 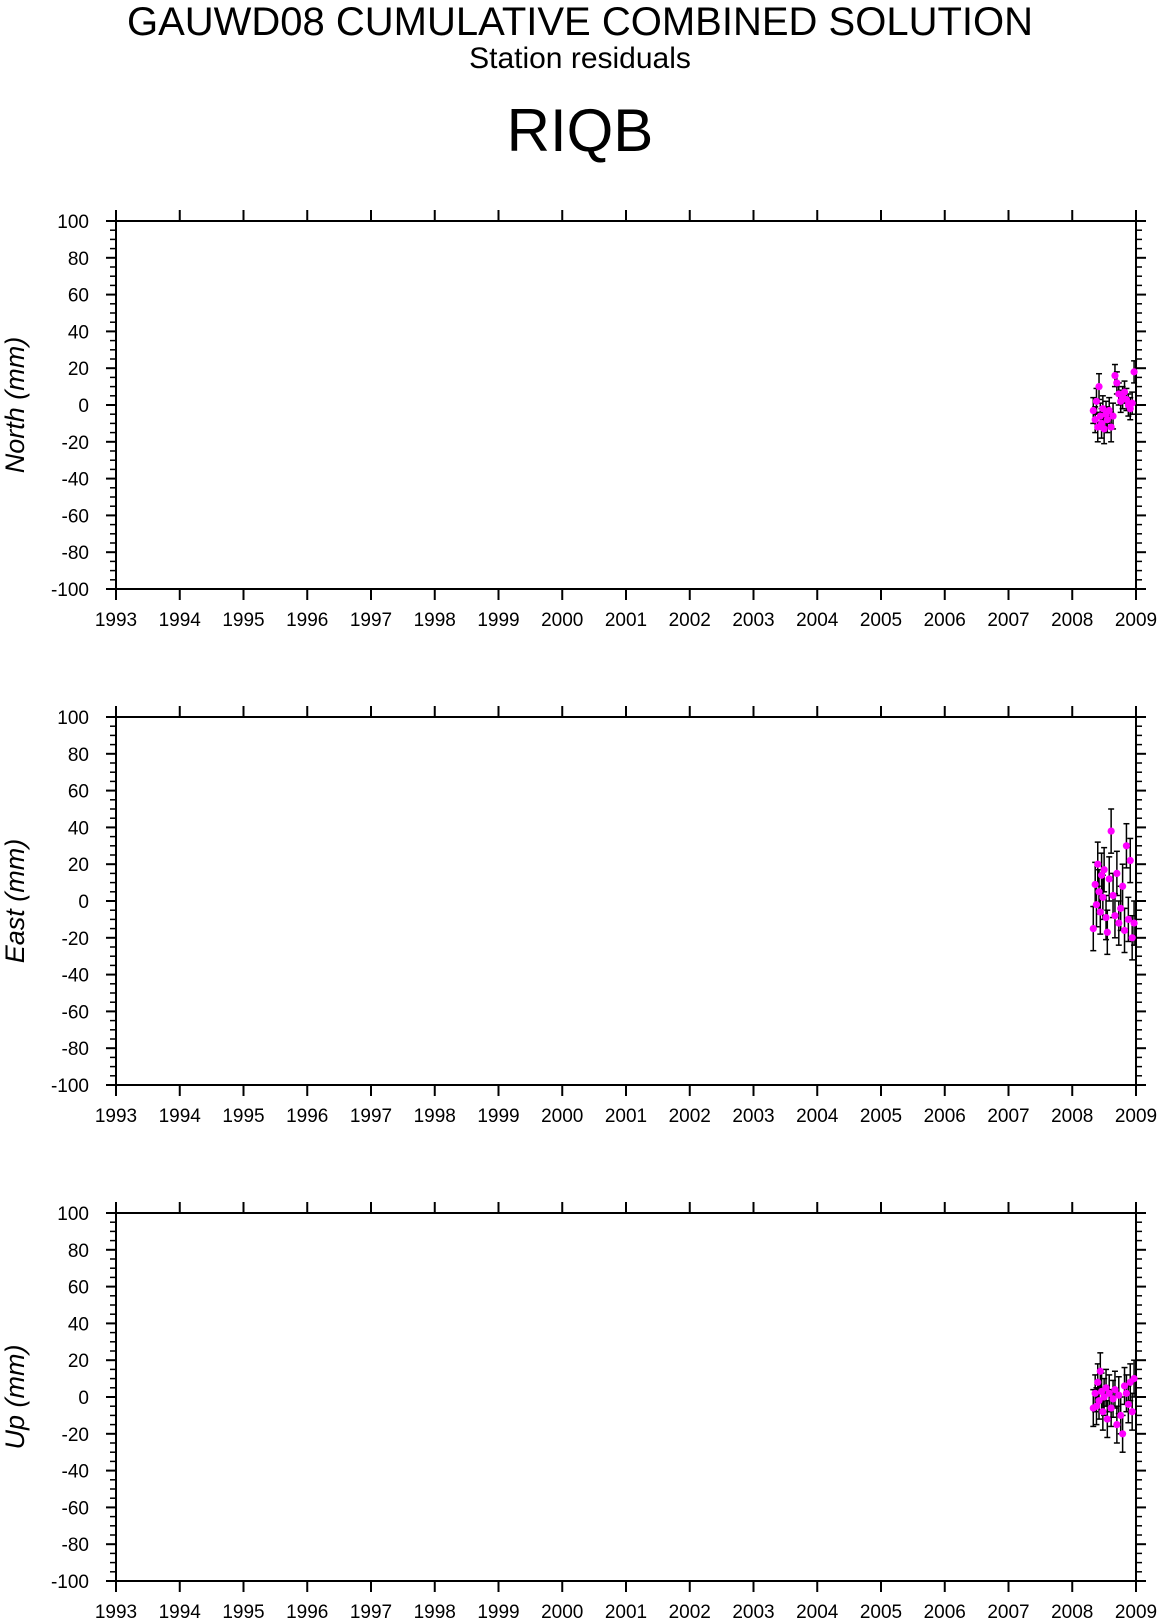 What do you see at coordinates (580, 22) in the screenshot?
I see `chart-title: GAUWD08 CUMULATIVE COMBINED SOLUTION` at bounding box center [580, 22].